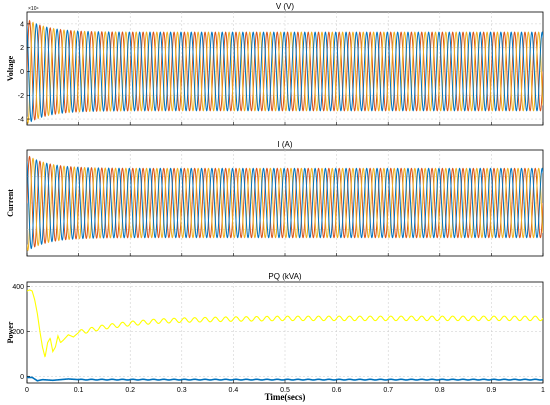  Describe the element at coordinates (22, 48) in the screenshot. I see `y-tick-label: 2` at that location.